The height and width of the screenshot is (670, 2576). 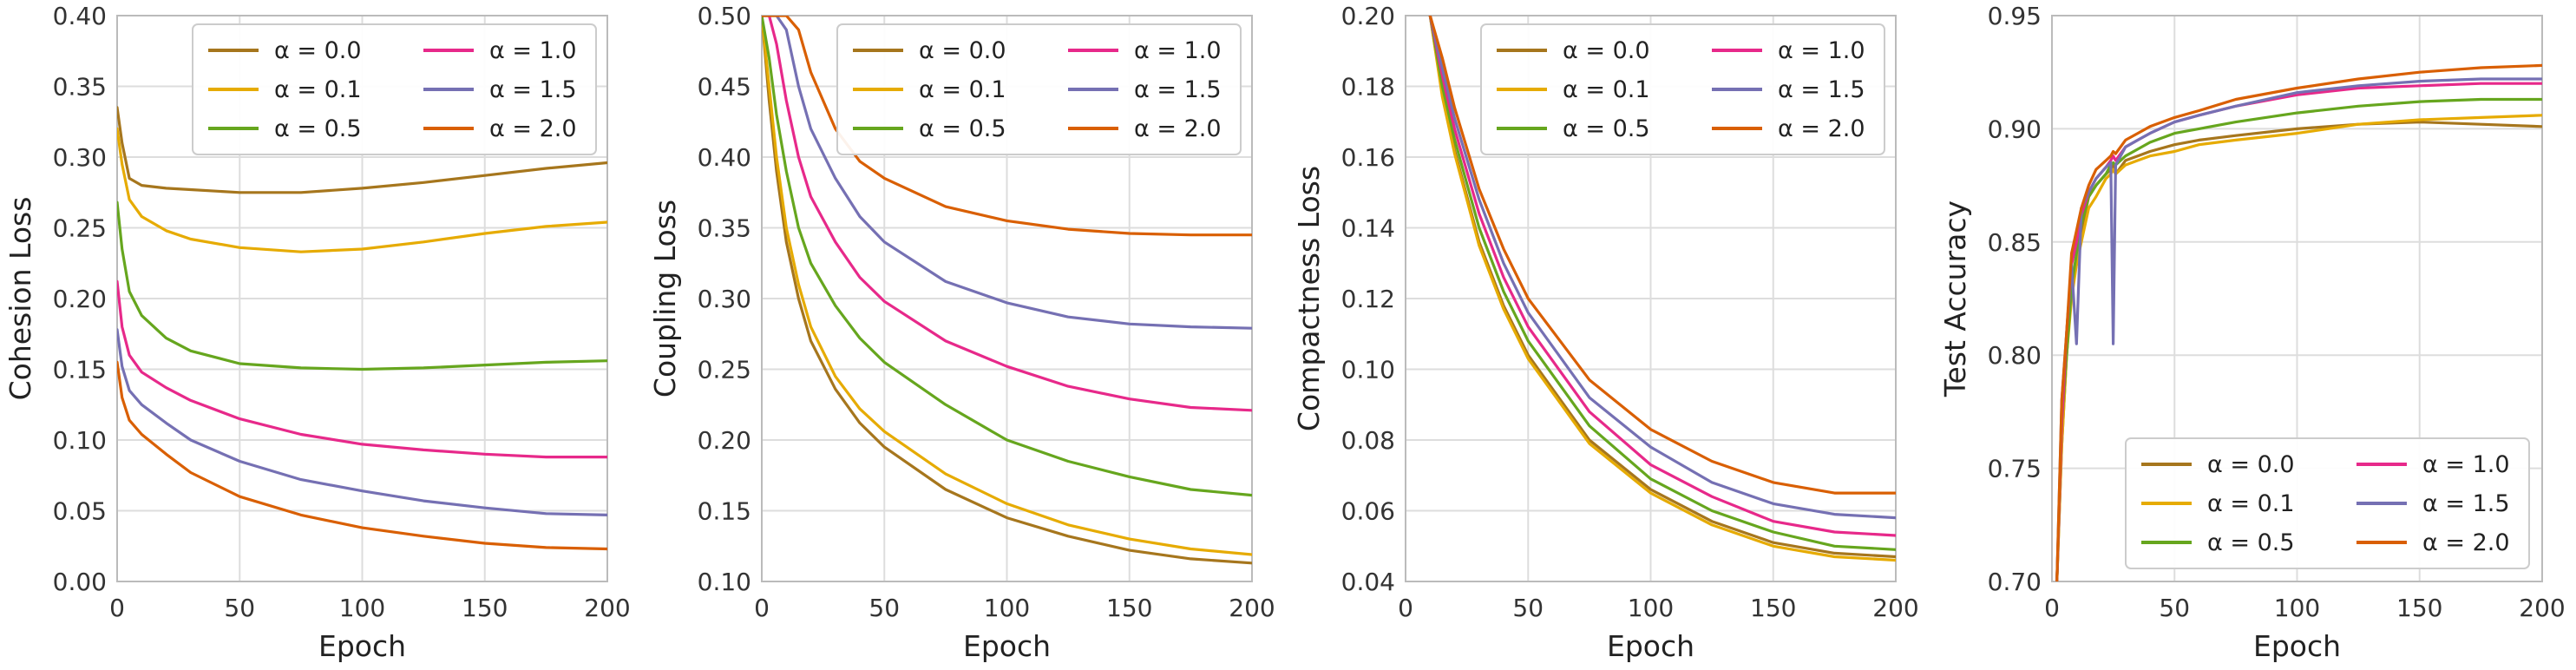 What do you see at coordinates (2015, 129) in the screenshot?
I see `y-tick-label: 0.90` at bounding box center [2015, 129].